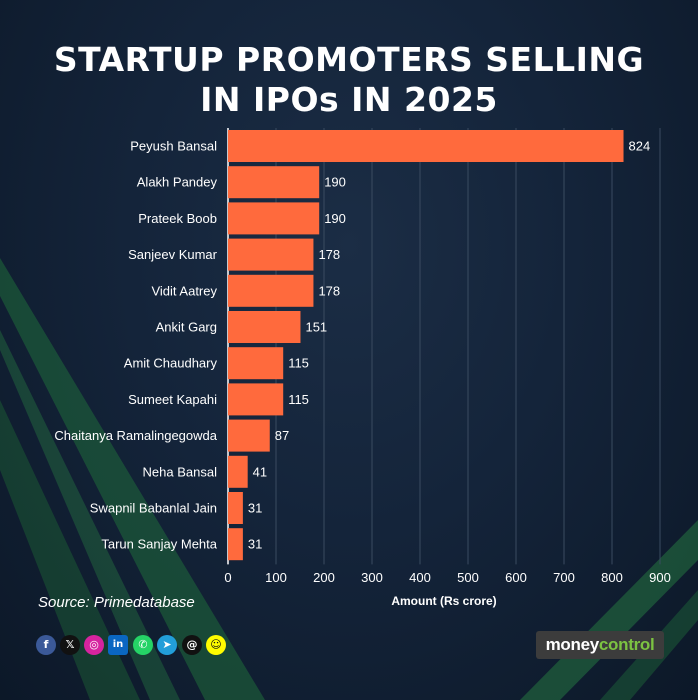  I want to click on telegram-icon: ➤, so click(167, 645).